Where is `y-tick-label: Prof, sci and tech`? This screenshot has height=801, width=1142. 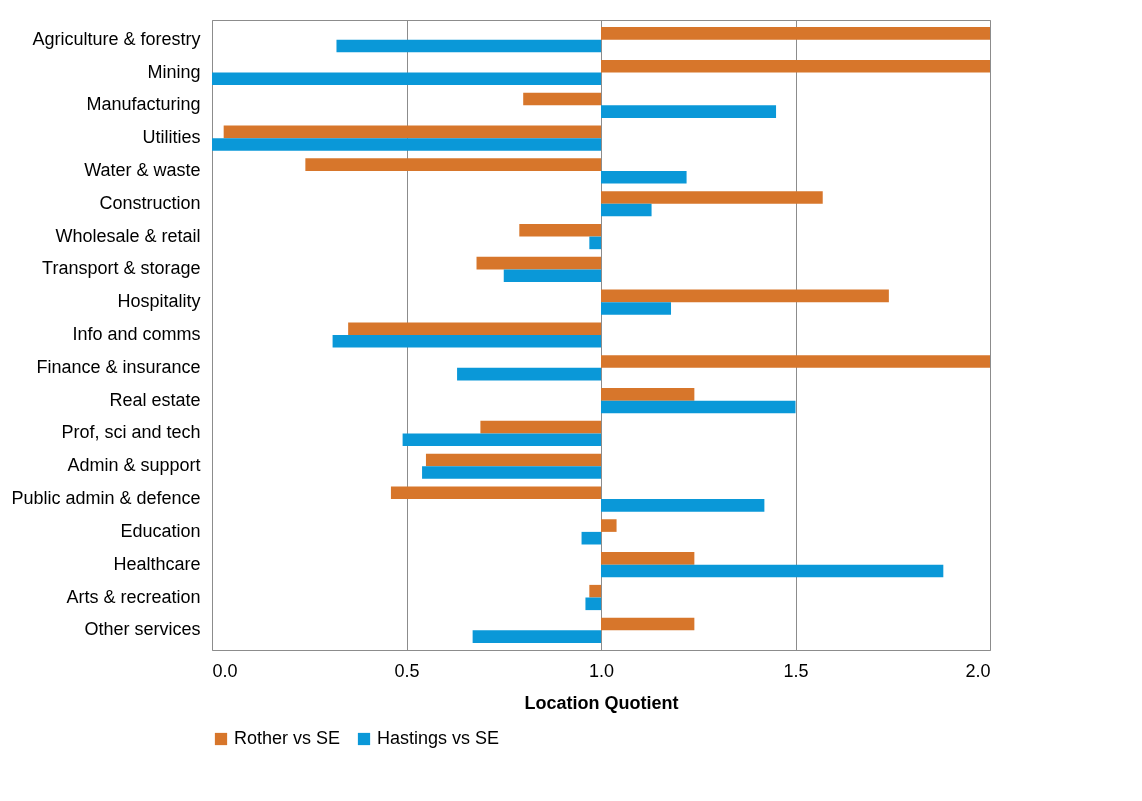
y-tick-label: Prof, sci and tech is located at coordinates (131, 432).